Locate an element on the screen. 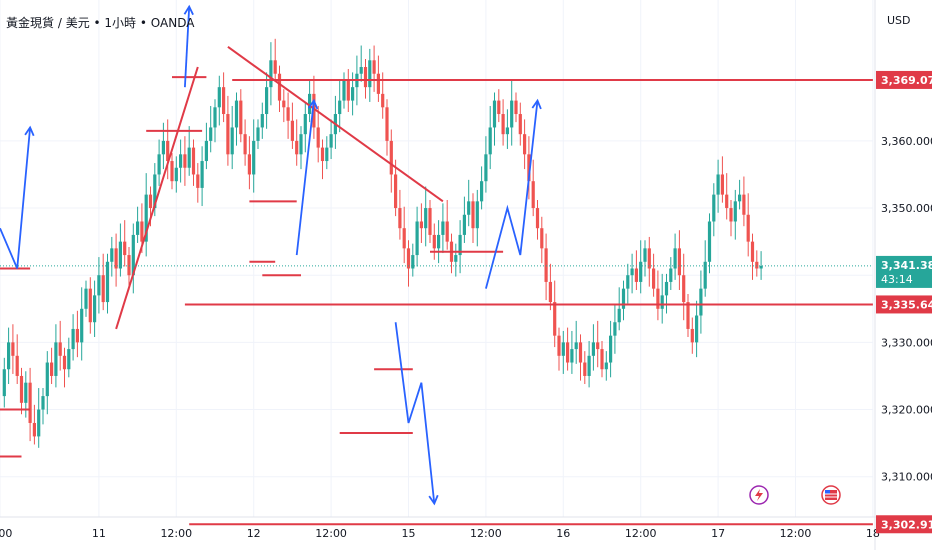  chart-header: 黃金現貨 / 美元 • 1小時 • OANDA is located at coordinates (100, 22).